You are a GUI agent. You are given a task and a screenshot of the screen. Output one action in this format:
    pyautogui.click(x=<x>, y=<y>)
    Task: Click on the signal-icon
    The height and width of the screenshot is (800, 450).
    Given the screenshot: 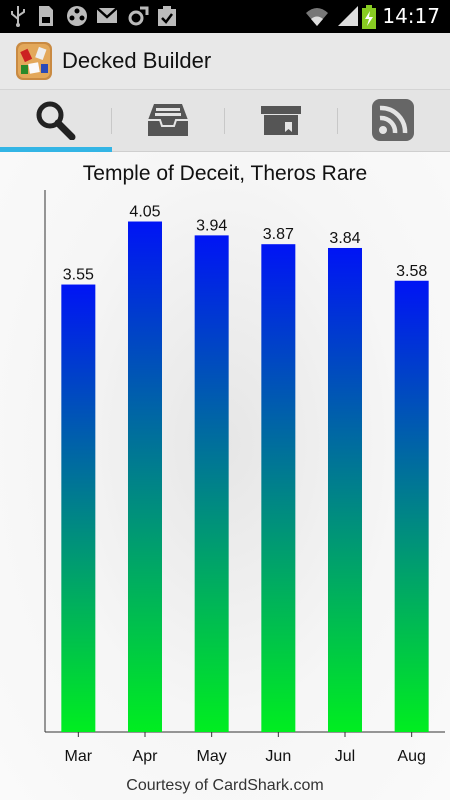 What is the action you would take?
    pyautogui.click(x=348, y=16)
    